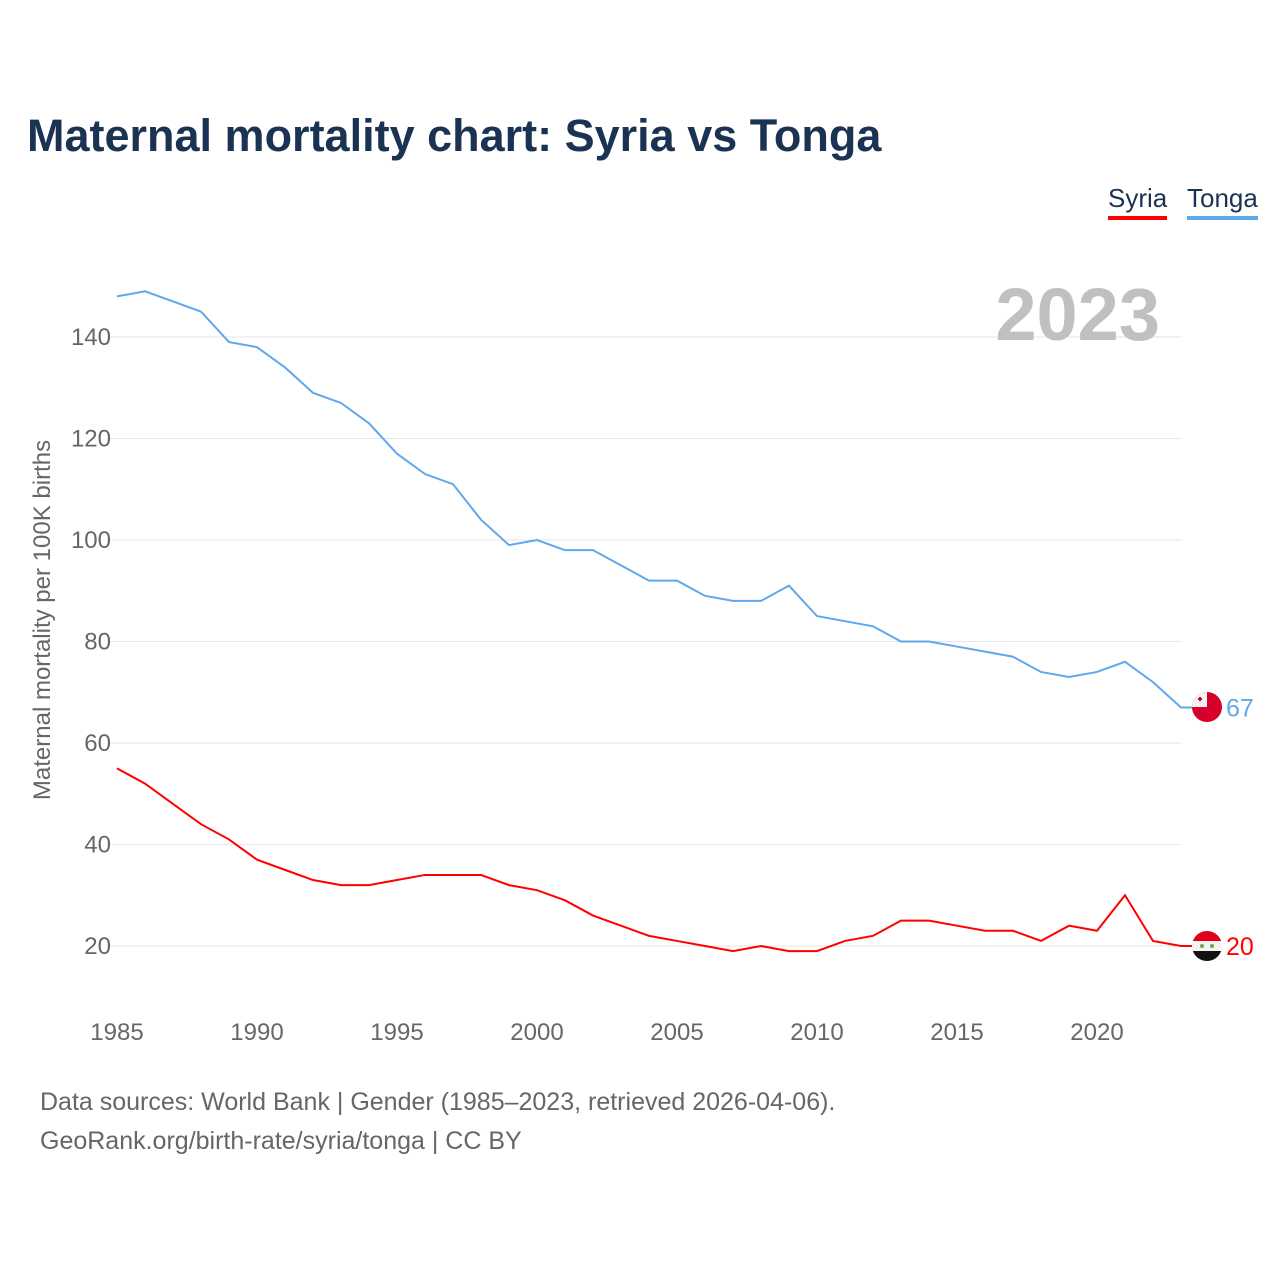 The height and width of the screenshot is (1280, 1280). I want to click on x-tick-label: 2015, so click(956, 1032).